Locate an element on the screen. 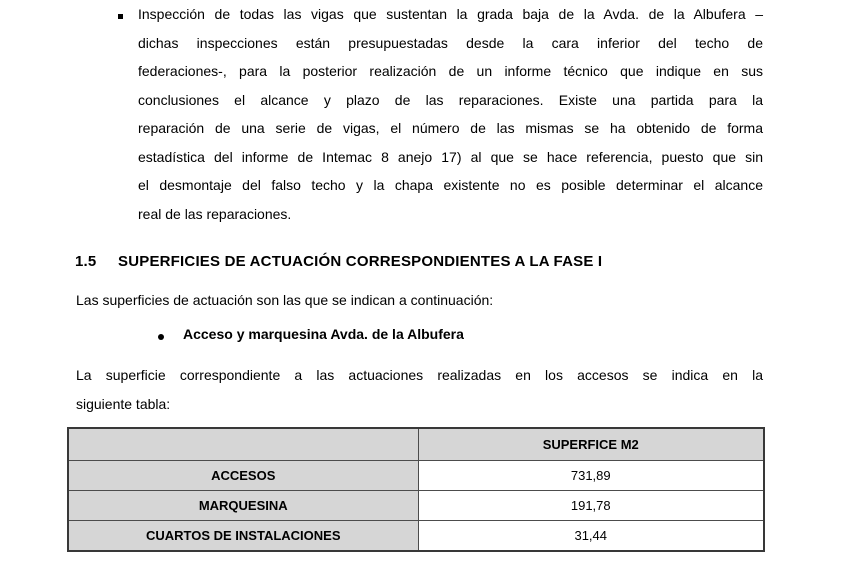  text-line: real de las reparaciones. is located at coordinates (215, 213).